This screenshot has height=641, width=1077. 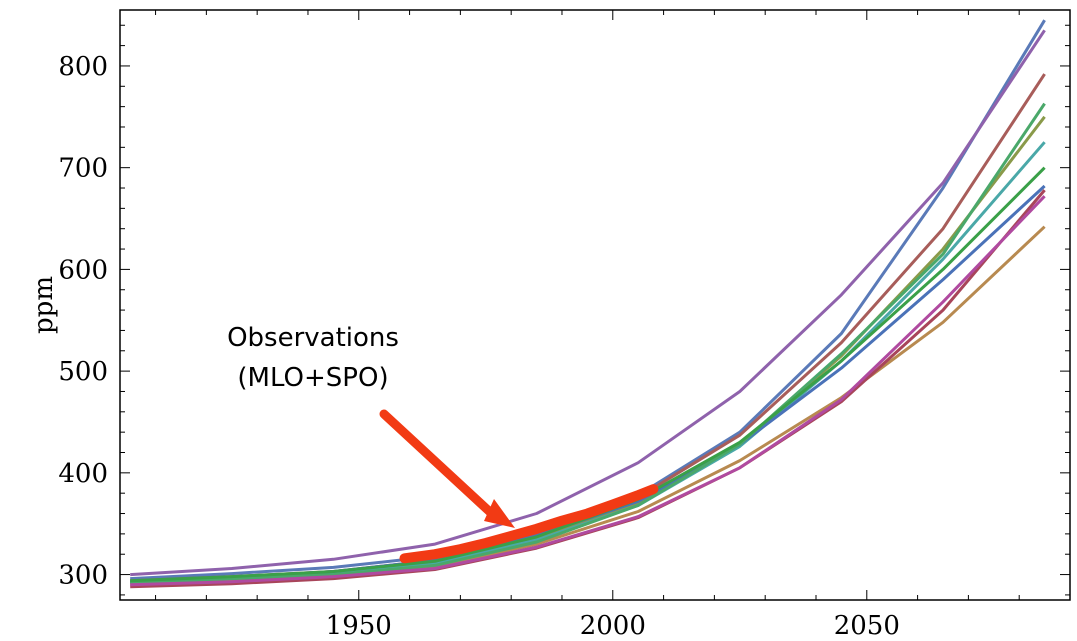 What do you see at coordinates (312, 378) in the screenshot?
I see `annotation-line-2: (MLO+SPO)` at bounding box center [312, 378].